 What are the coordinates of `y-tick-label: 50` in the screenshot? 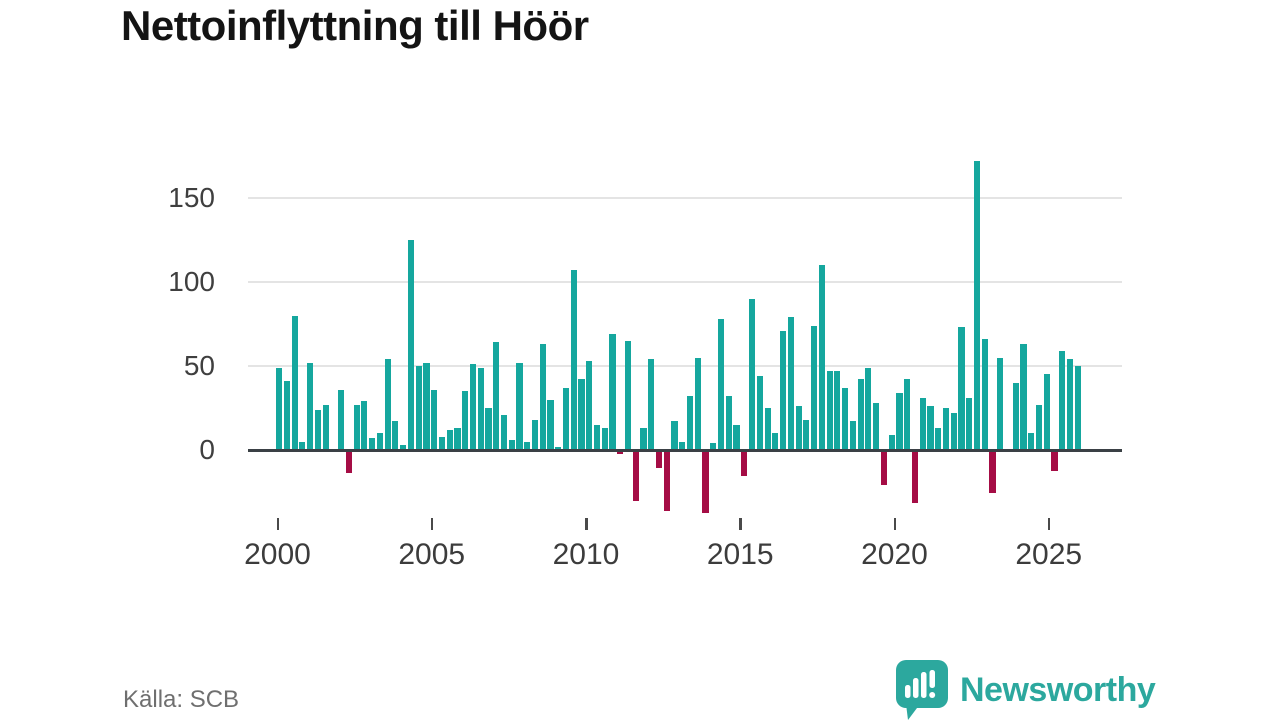 It's located at (199, 365).